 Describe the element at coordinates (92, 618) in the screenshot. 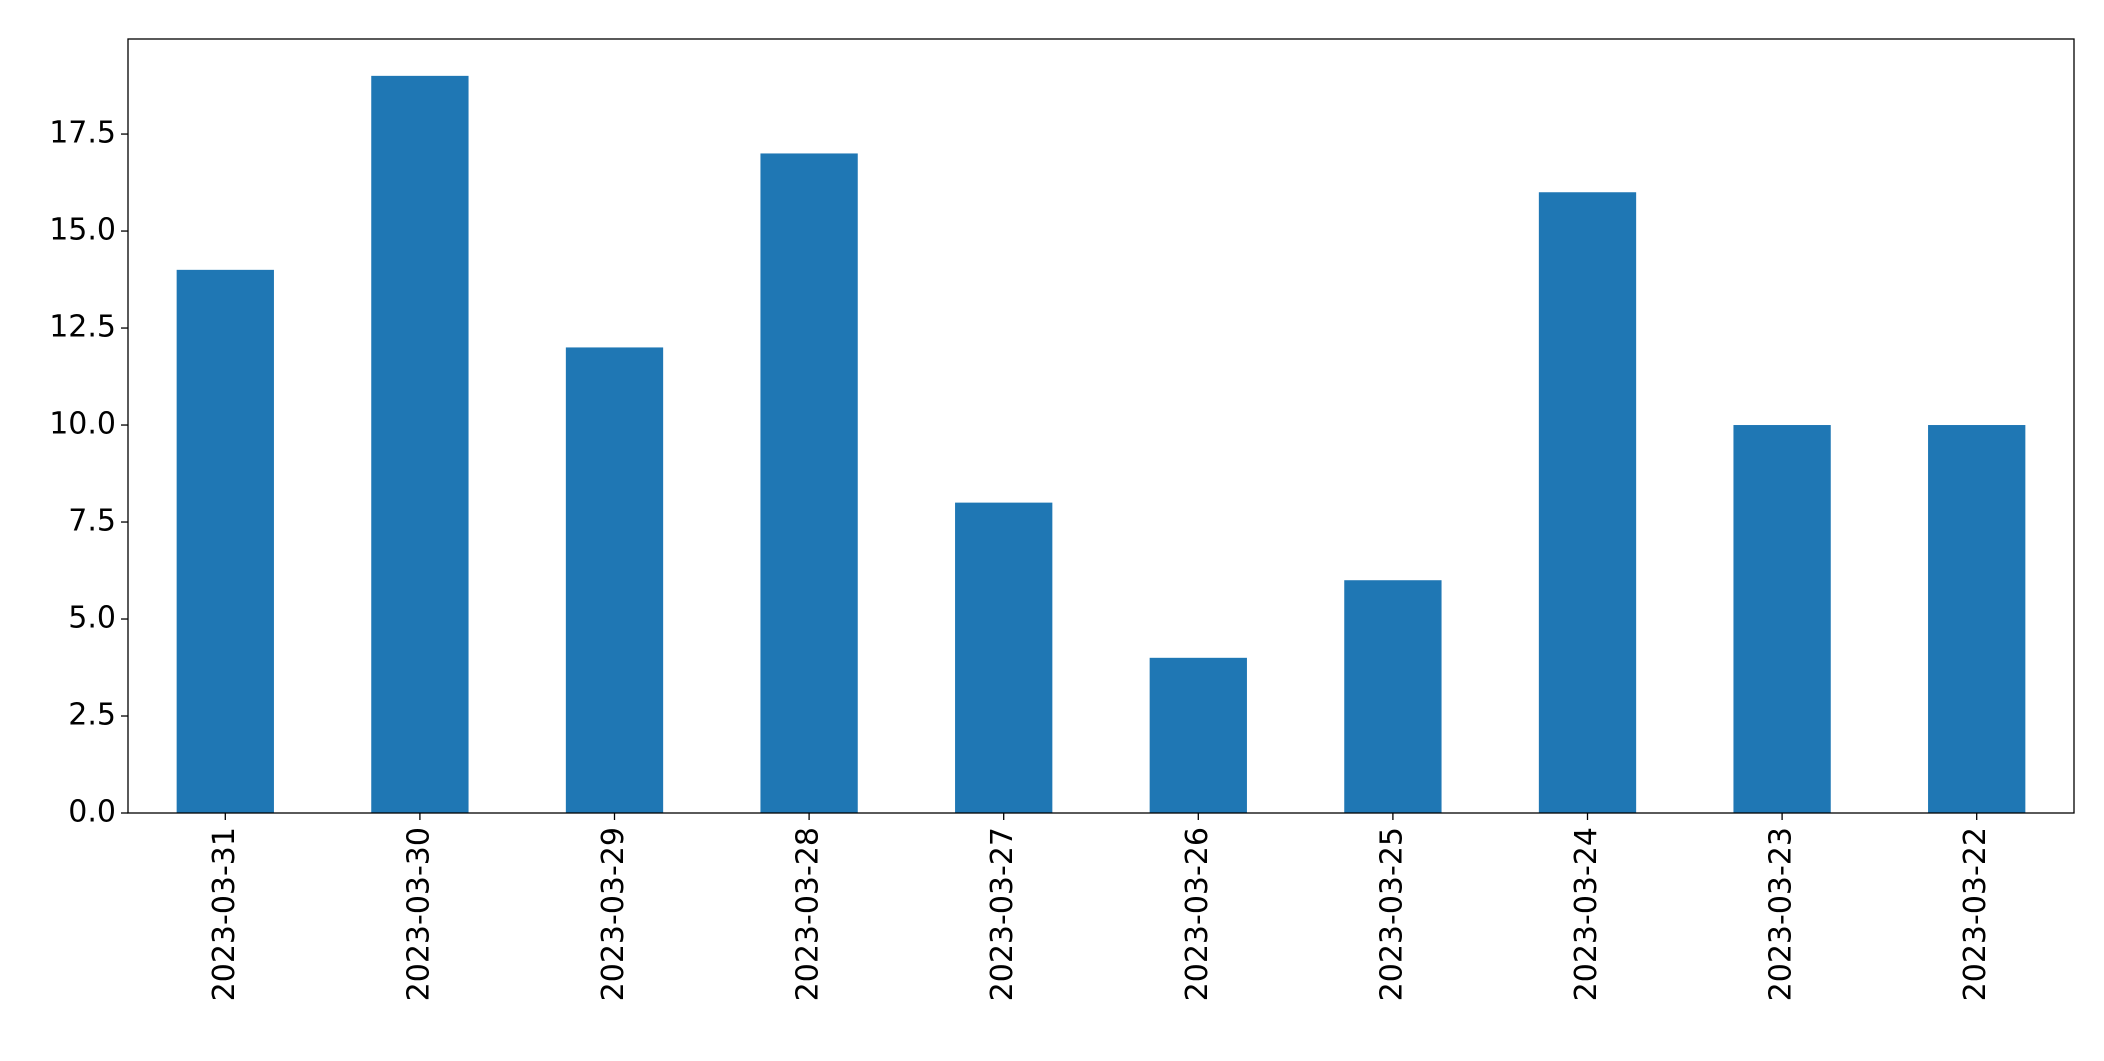

I see `y-tick-label: 5.0` at that location.